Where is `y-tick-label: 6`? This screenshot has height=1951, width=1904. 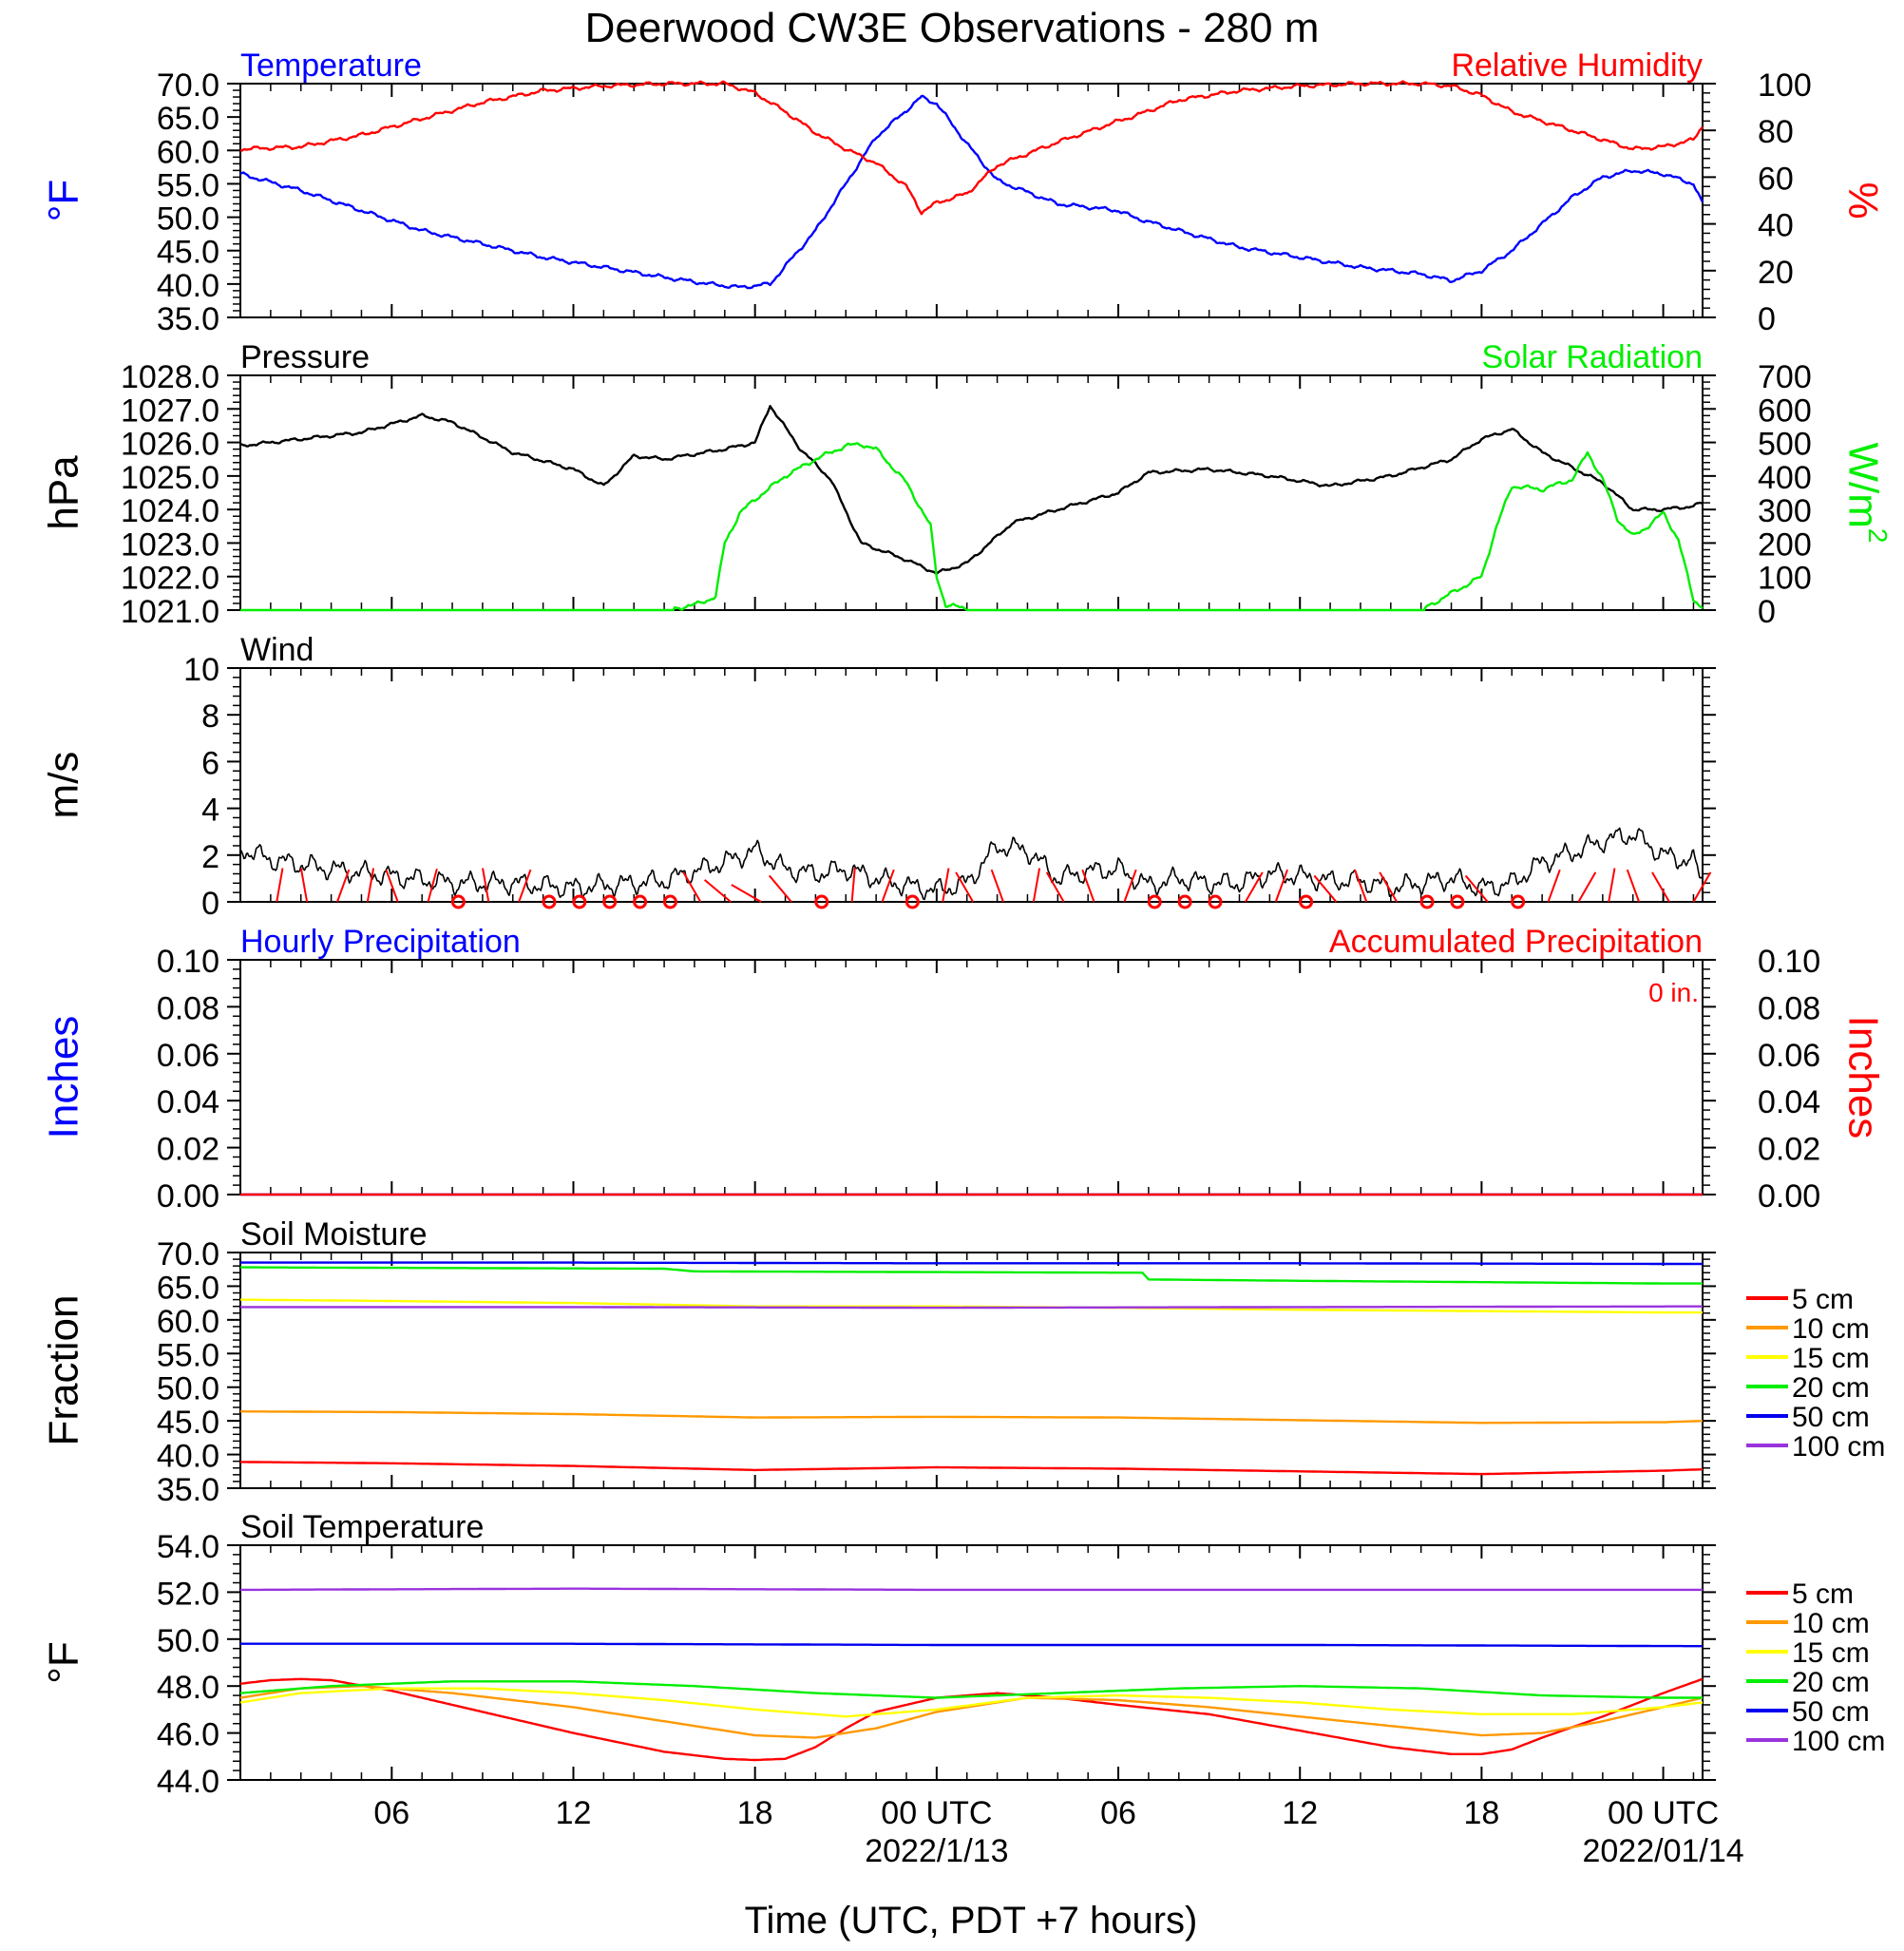 y-tick-label: 6 is located at coordinates (210, 763).